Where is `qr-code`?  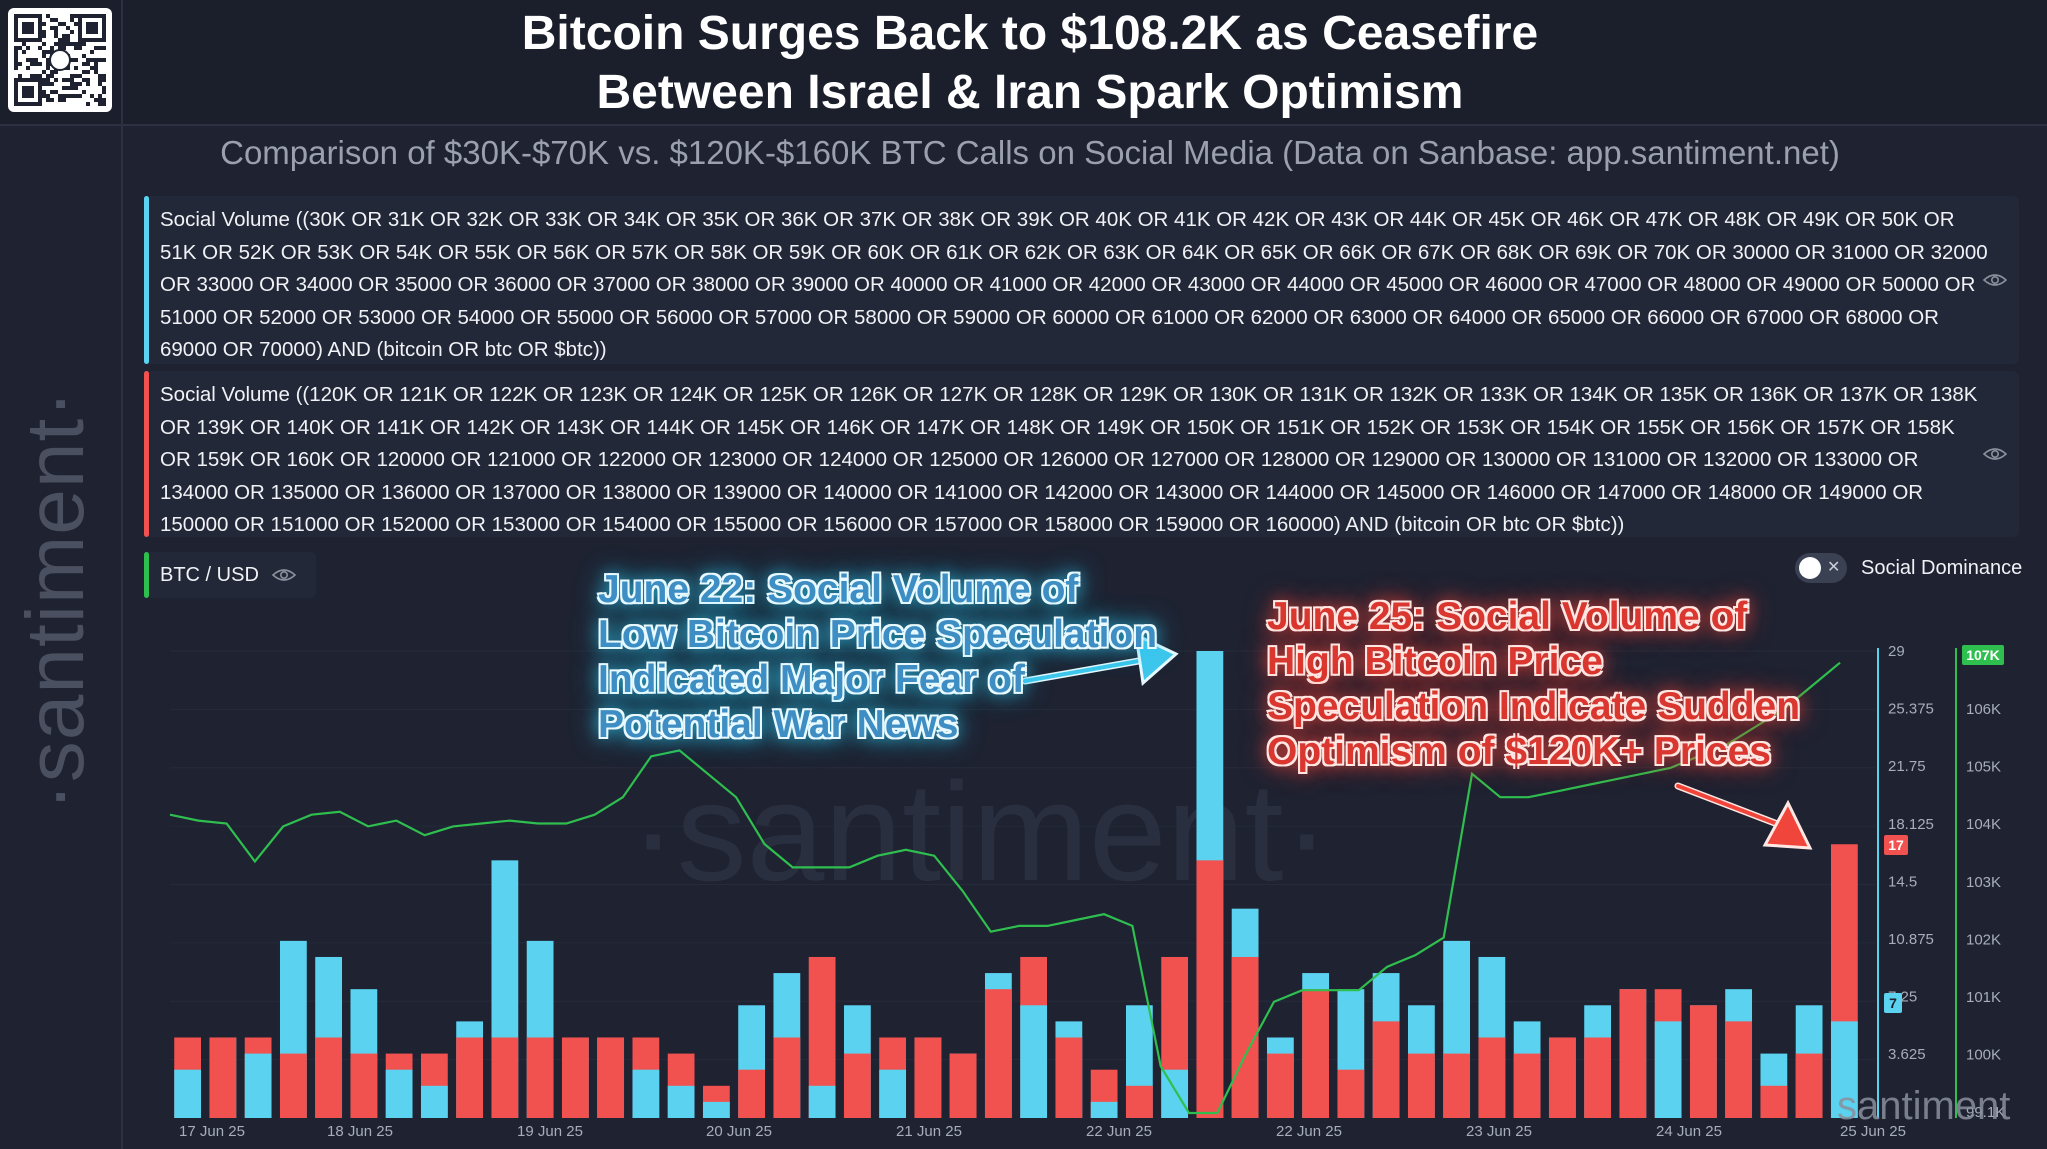
qr-code is located at coordinates (60, 60).